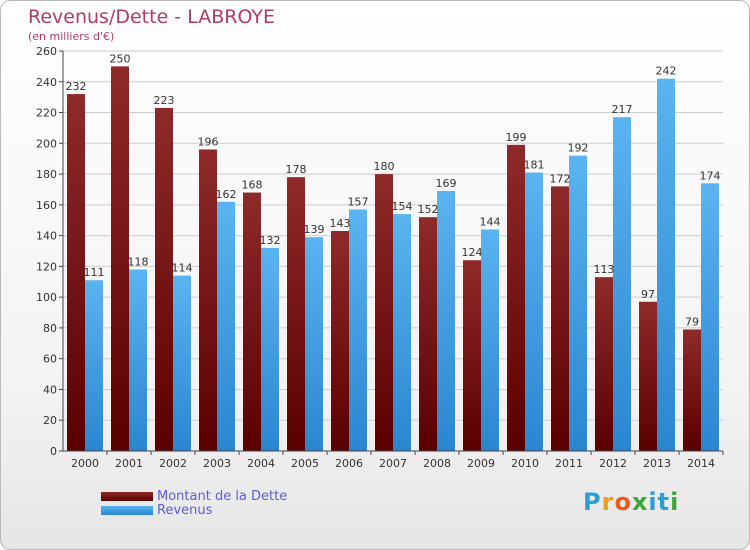 The width and height of the screenshot is (750, 550). Describe the element at coordinates (164, 100) in the screenshot. I see `data-label-debt: 223` at that location.